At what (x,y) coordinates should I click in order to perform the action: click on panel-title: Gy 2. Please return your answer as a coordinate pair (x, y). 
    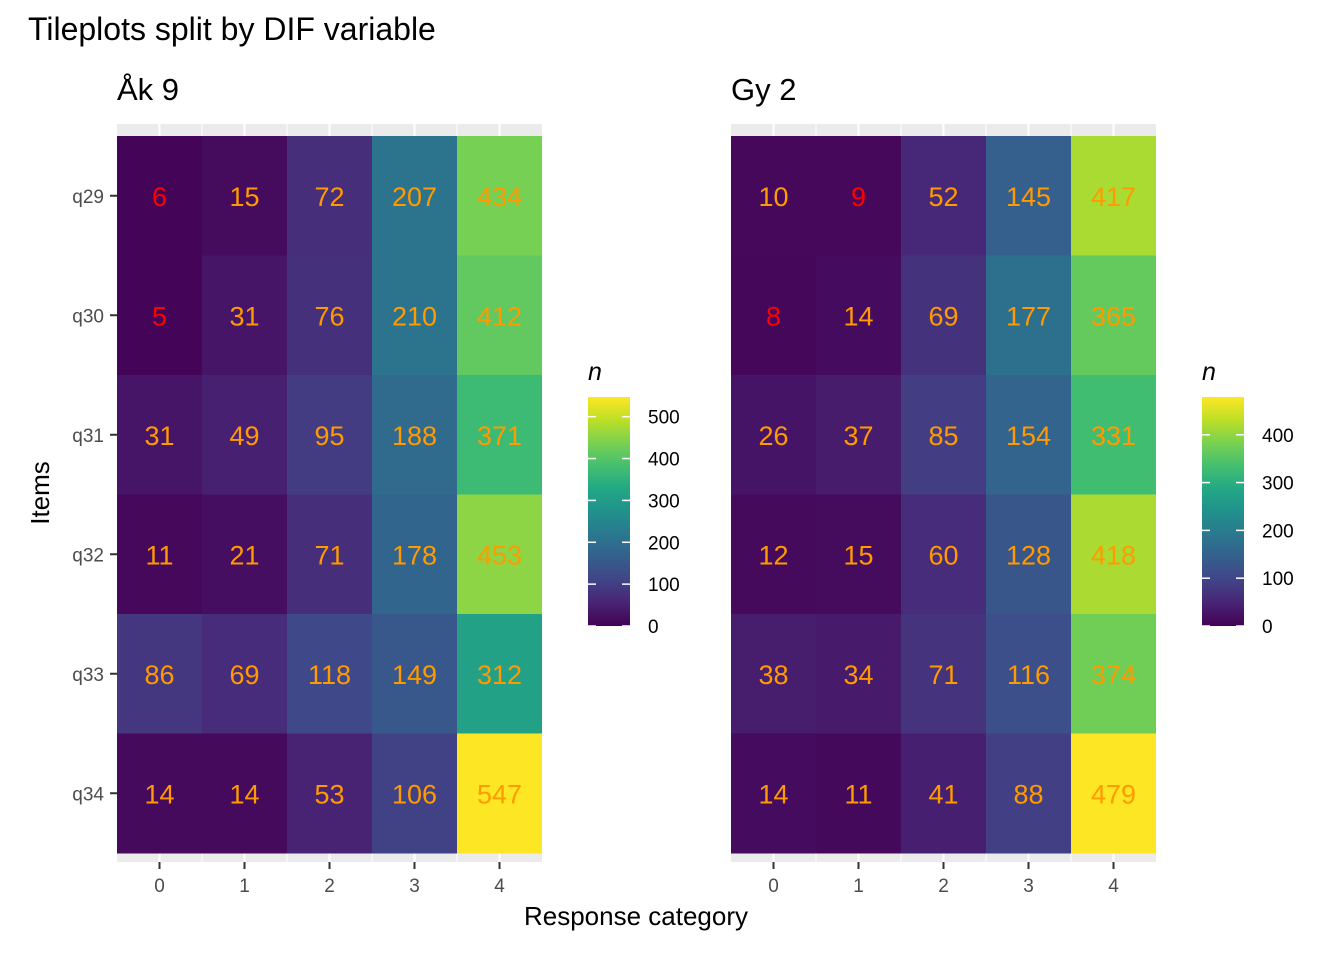
    Looking at the image, I should click on (763, 89).